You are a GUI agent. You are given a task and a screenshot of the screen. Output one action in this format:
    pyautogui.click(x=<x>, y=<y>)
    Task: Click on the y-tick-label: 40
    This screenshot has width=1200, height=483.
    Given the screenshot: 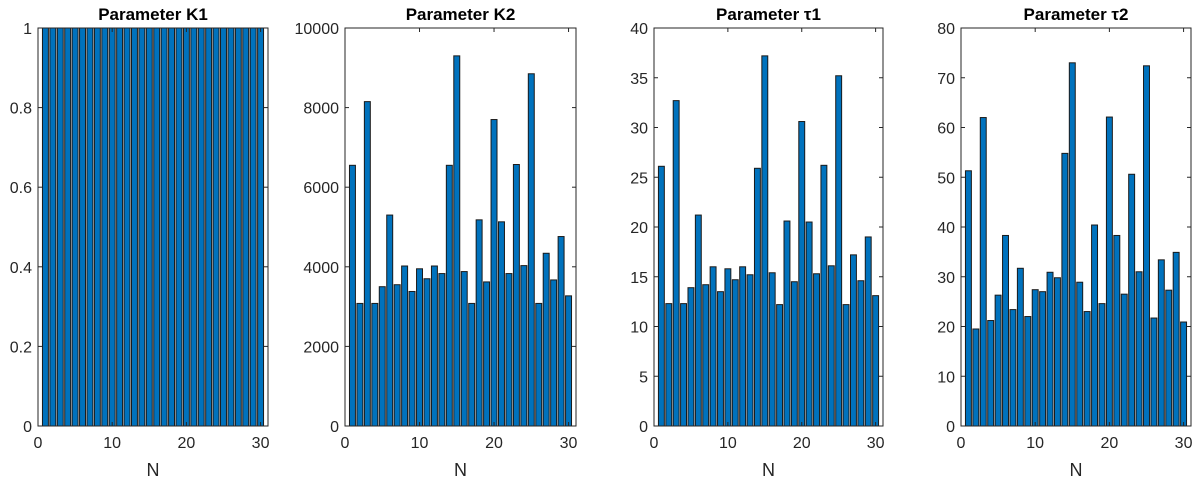 What is the action you would take?
    pyautogui.click(x=946, y=228)
    